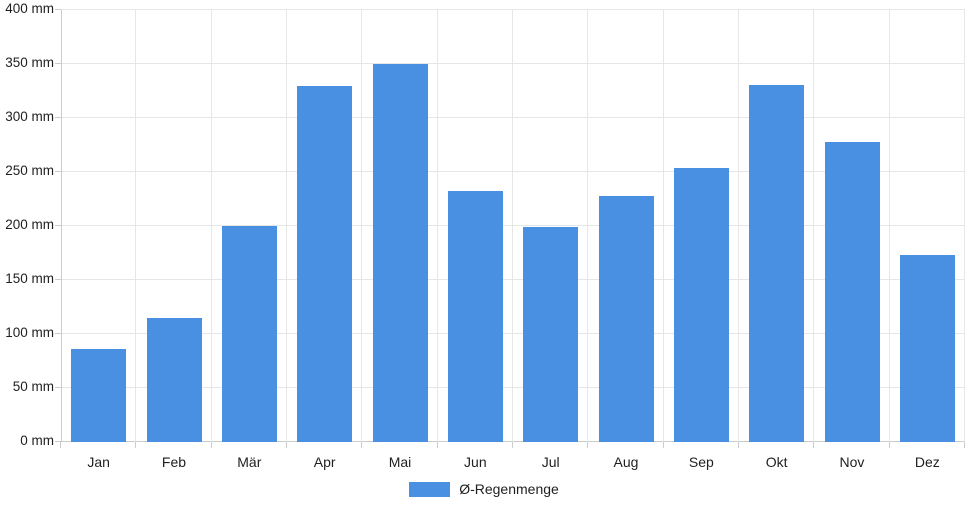 This screenshot has height=508, width=968. Describe the element at coordinates (29, 170) in the screenshot. I see `y-axis-label: 250 mm` at that location.